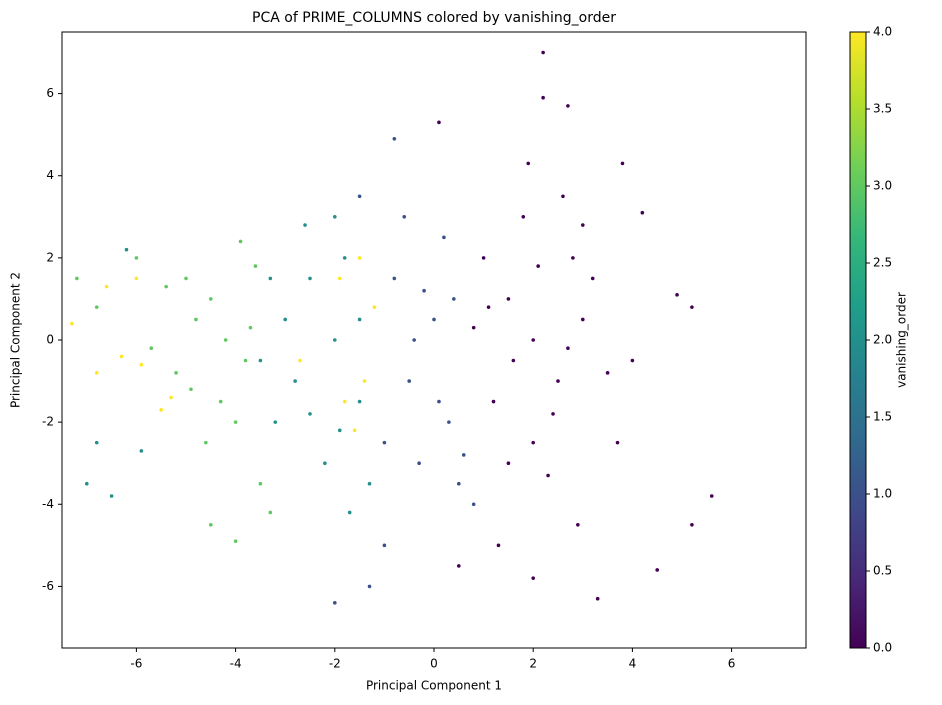 The height and width of the screenshot is (705, 942). What do you see at coordinates (882, 32) in the screenshot?
I see `colorbar-tick-label: 4.0` at bounding box center [882, 32].